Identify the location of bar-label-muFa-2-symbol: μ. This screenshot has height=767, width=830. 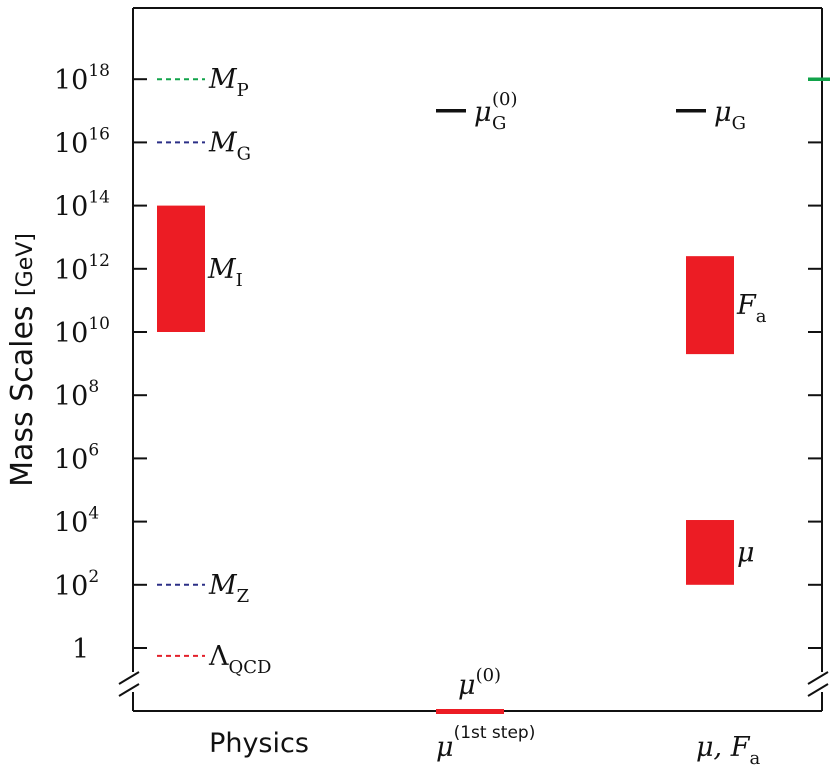
(746, 552).